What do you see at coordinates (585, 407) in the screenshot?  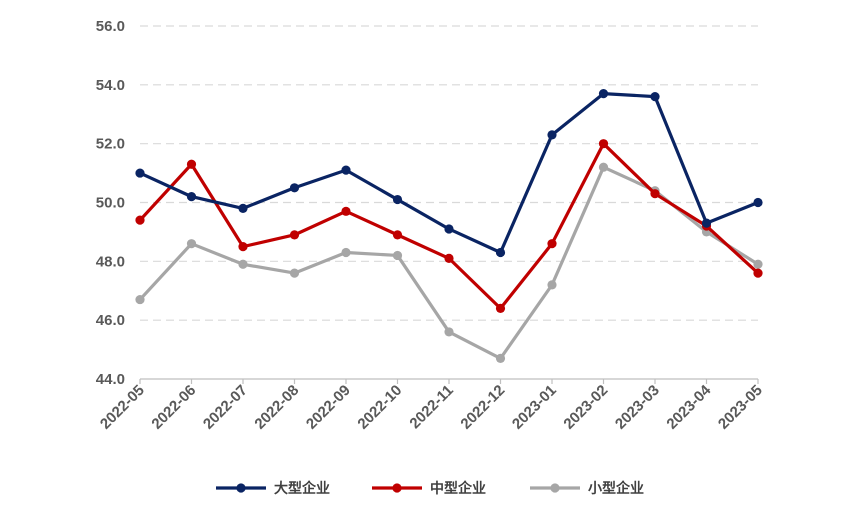 I see `x-tick-label: 2023-02` at bounding box center [585, 407].